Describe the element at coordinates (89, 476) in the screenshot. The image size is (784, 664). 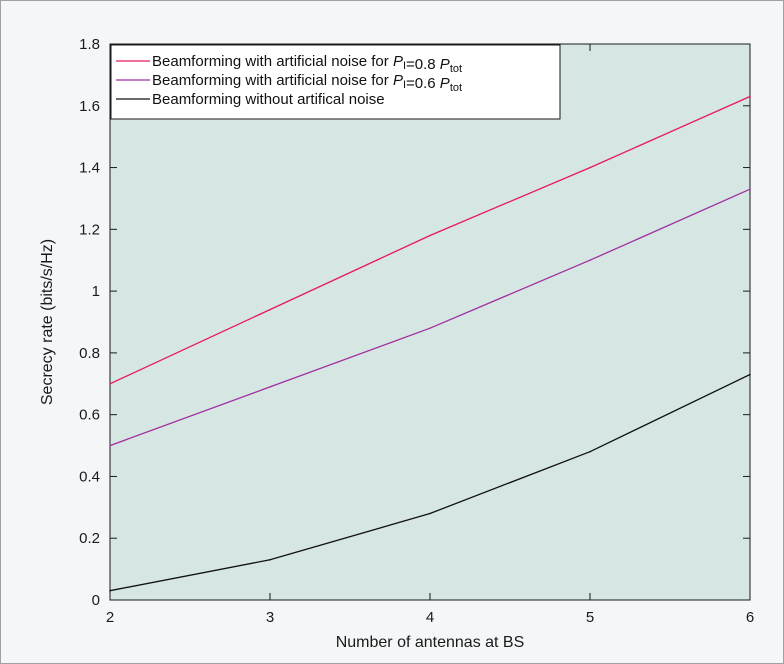
I see `y-tick-label: 0.4` at that location.